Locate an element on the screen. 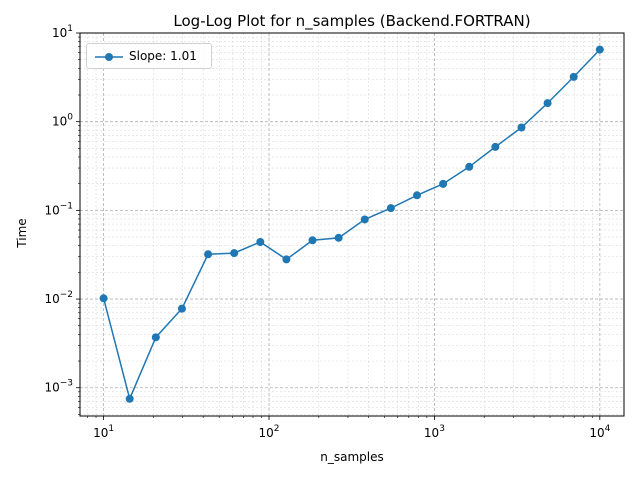 Image resolution: width=640 pixels, height=480 pixels. legend-swatch-icon is located at coordinates (109, 57).